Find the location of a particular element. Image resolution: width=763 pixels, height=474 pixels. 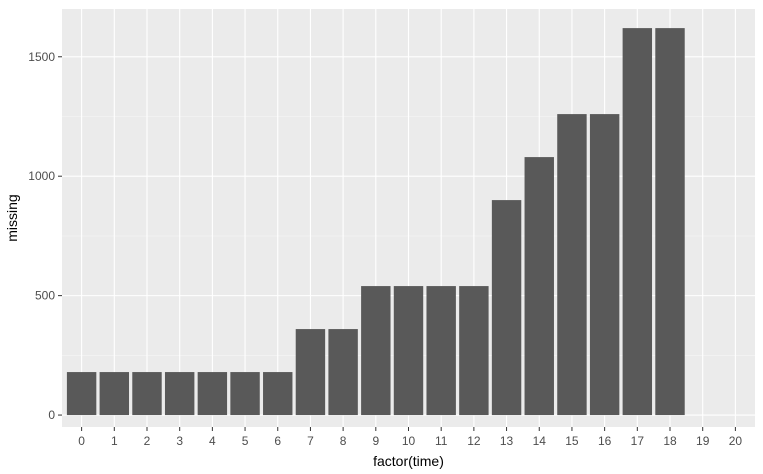

x-tick-label: 20 is located at coordinates (736, 441).